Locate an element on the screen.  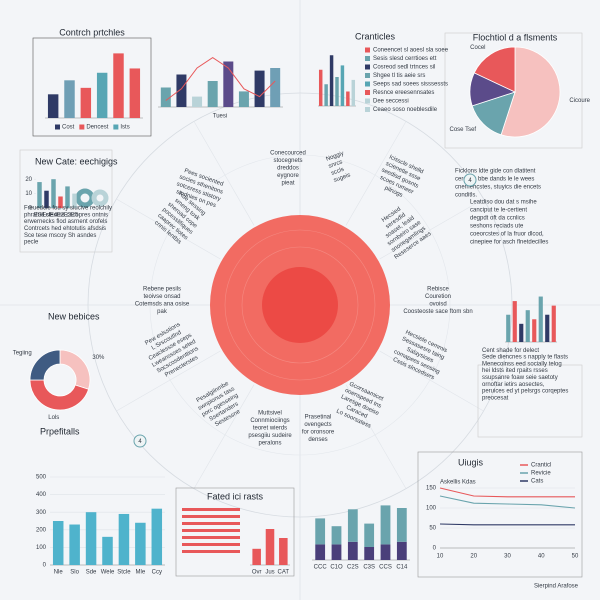
chart-title: Flochtiol d a flsments is located at coordinates (515, 37).